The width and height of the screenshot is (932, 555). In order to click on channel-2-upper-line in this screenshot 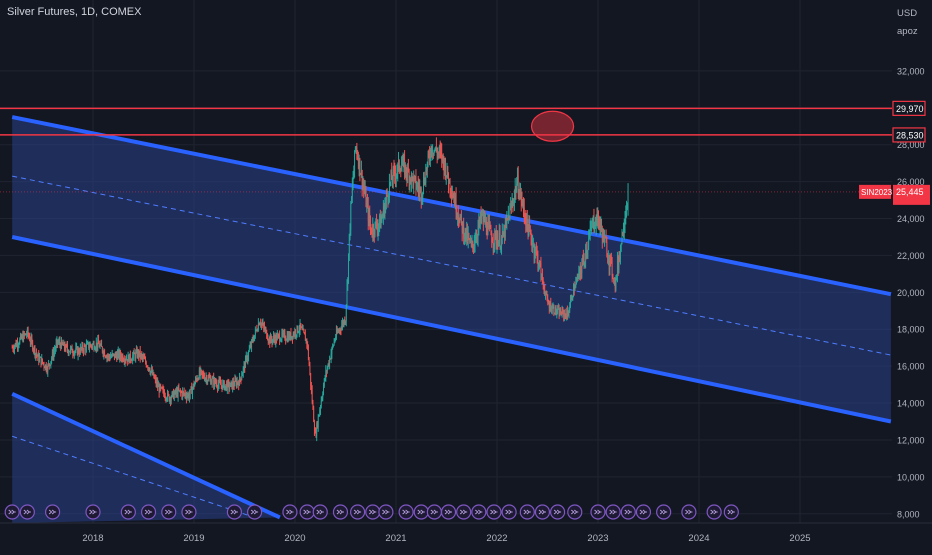, I will do `click(146, 456)`.